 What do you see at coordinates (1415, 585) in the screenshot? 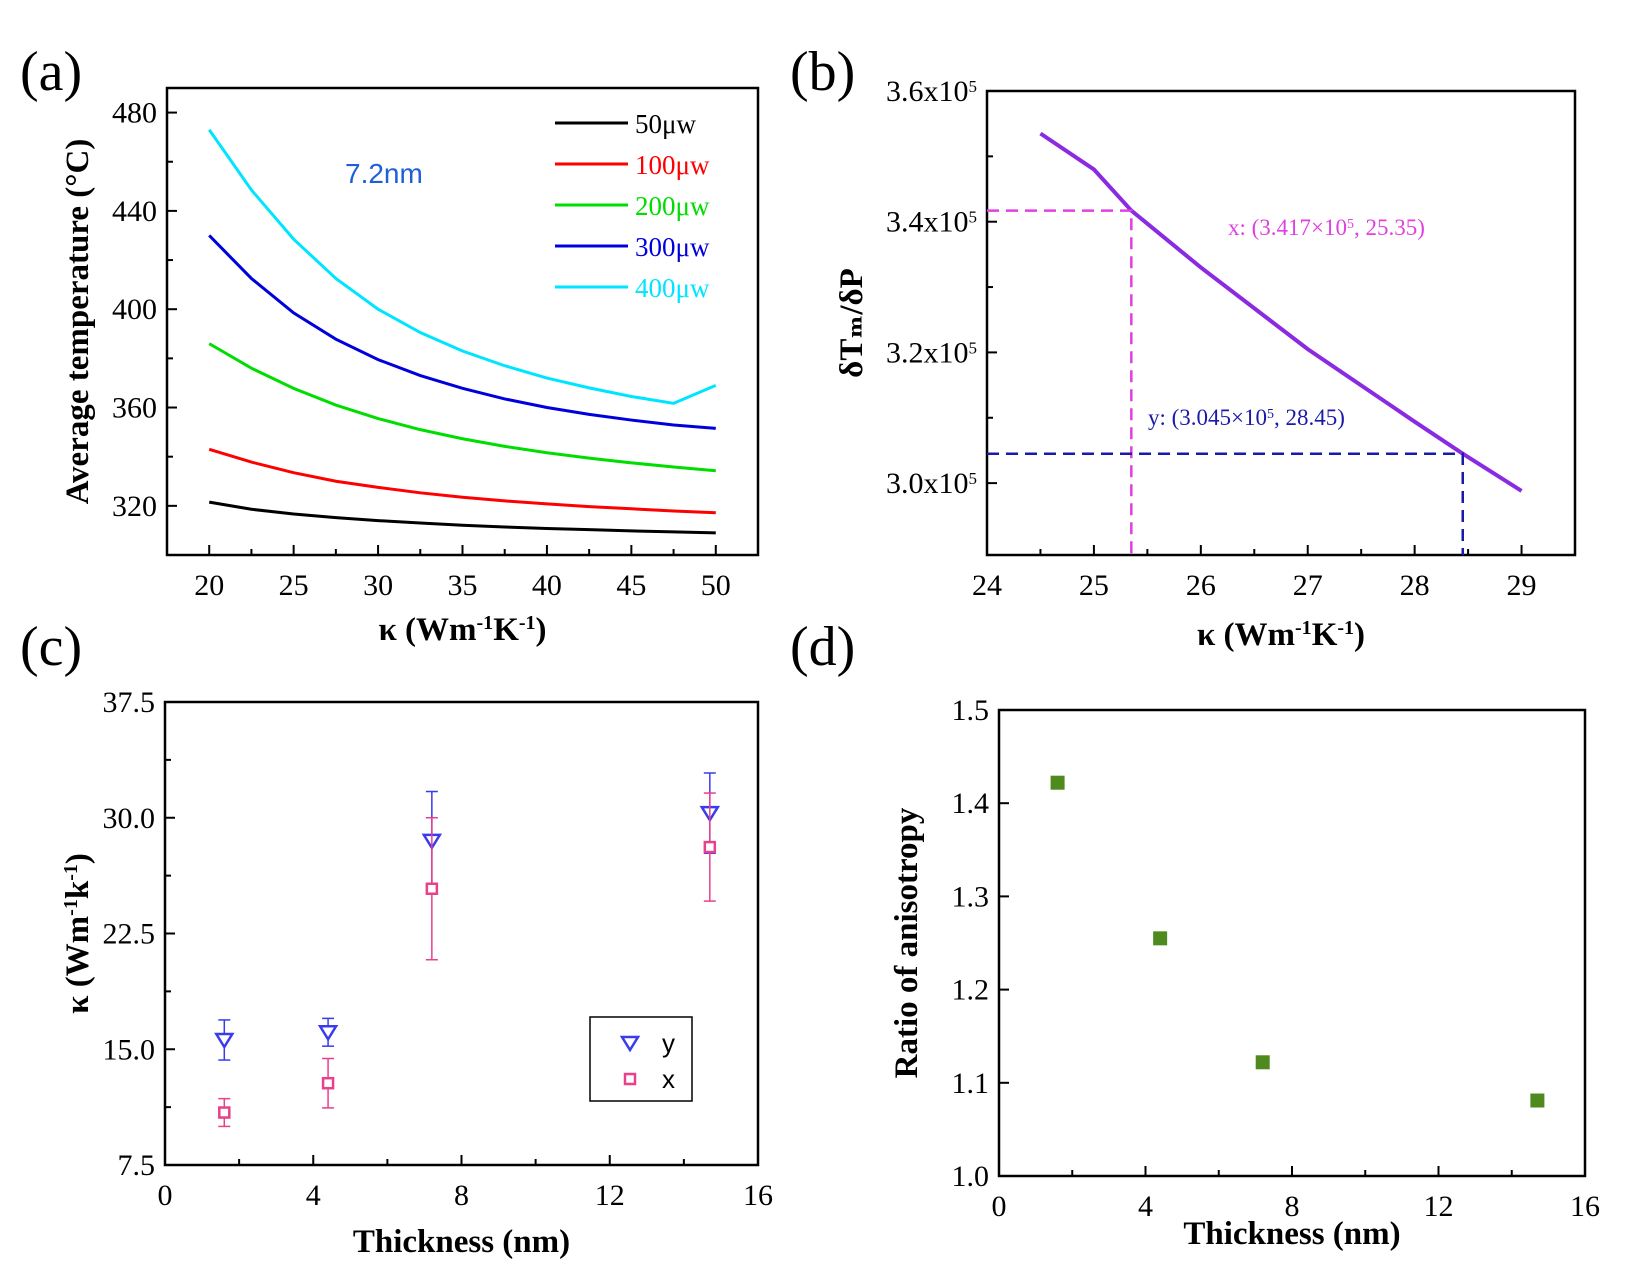
I see `x-tick-label: 28` at bounding box center [1415, 585].